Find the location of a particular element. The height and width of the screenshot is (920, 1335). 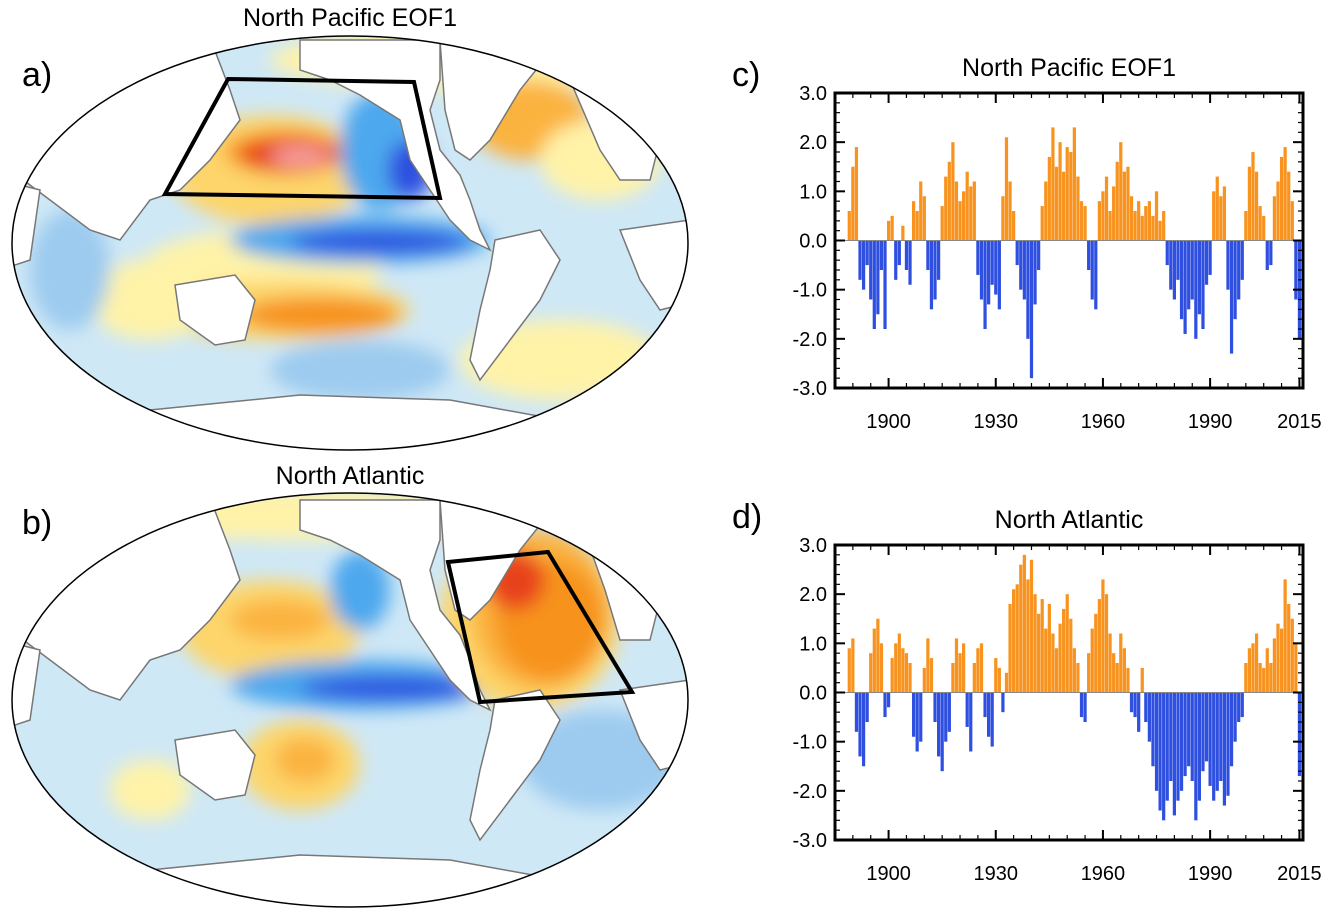

y-tick-label: -2.0 is located at coordinates (810, 792).